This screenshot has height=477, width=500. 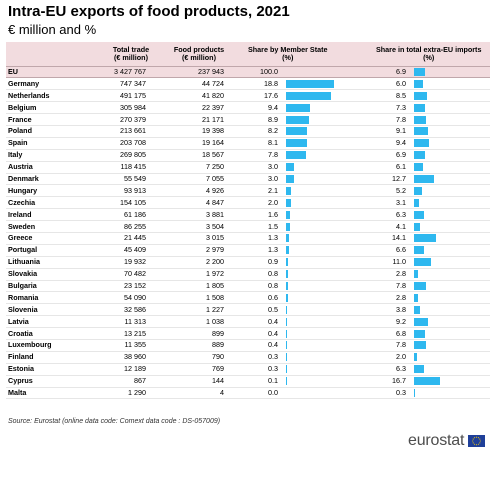 I want to click on row-food-products: 19 164, so click(x=199, y=143).